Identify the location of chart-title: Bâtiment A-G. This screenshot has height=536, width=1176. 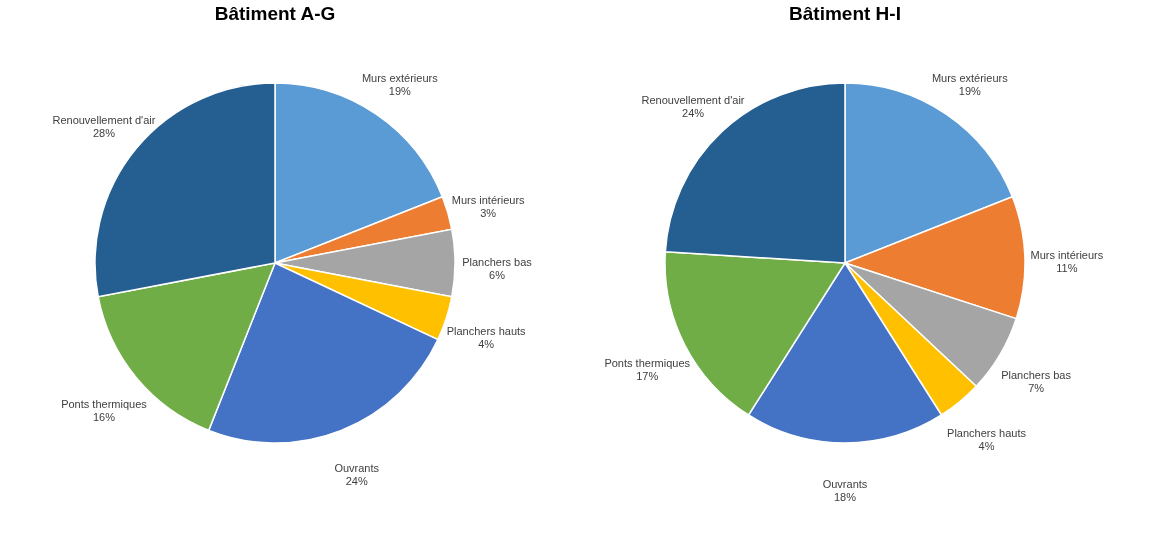
(275, 13).